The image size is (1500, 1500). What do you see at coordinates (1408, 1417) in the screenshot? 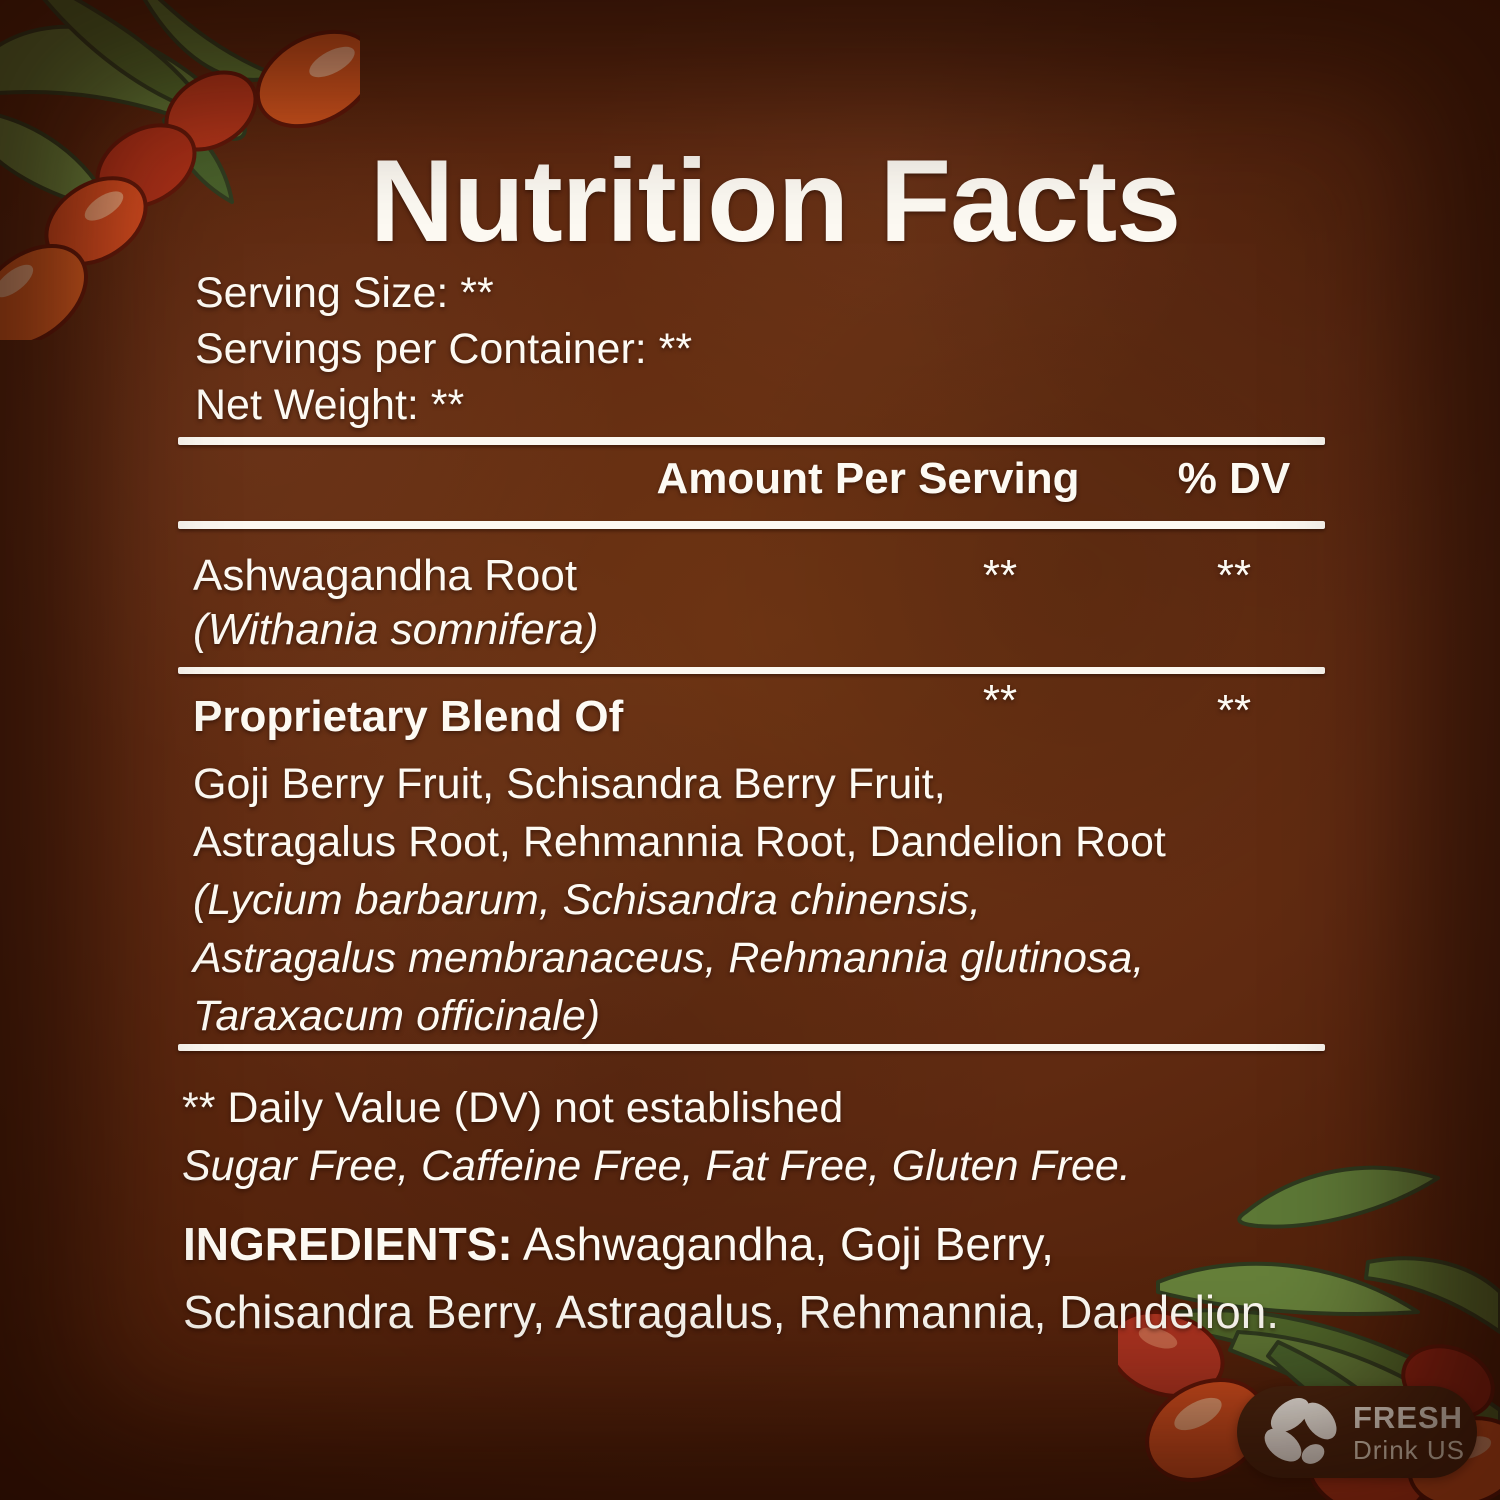
I see `brand-name: FRESH` at bounding box center [1408, 1417].